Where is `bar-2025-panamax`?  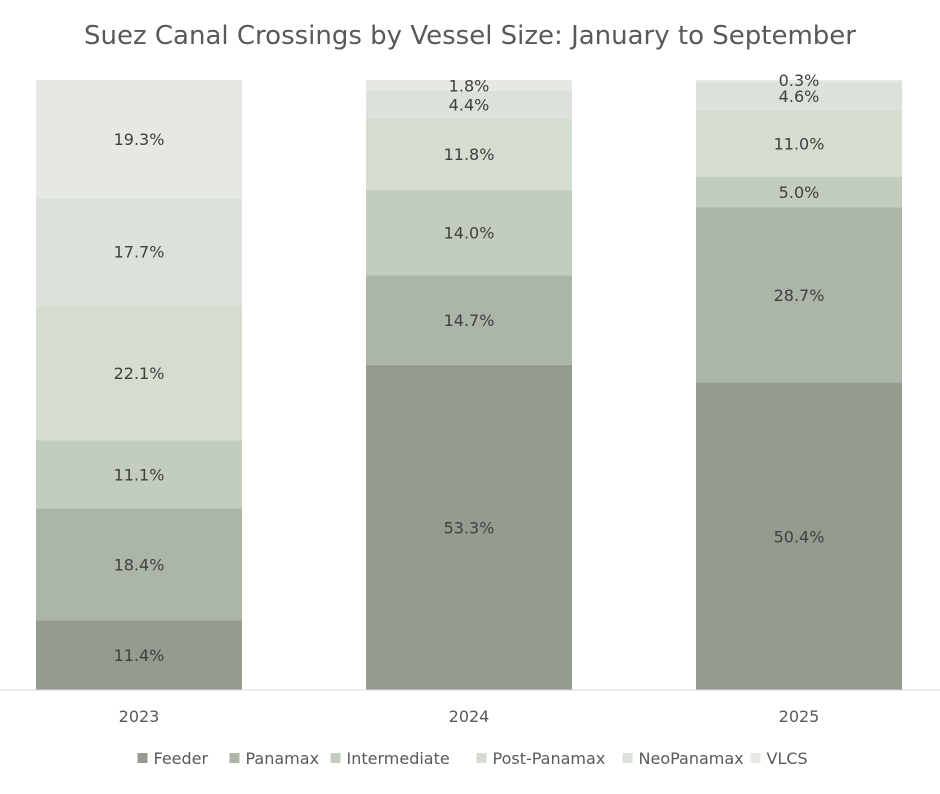
bar-2025-panamax is located at coordinates (799, 295).